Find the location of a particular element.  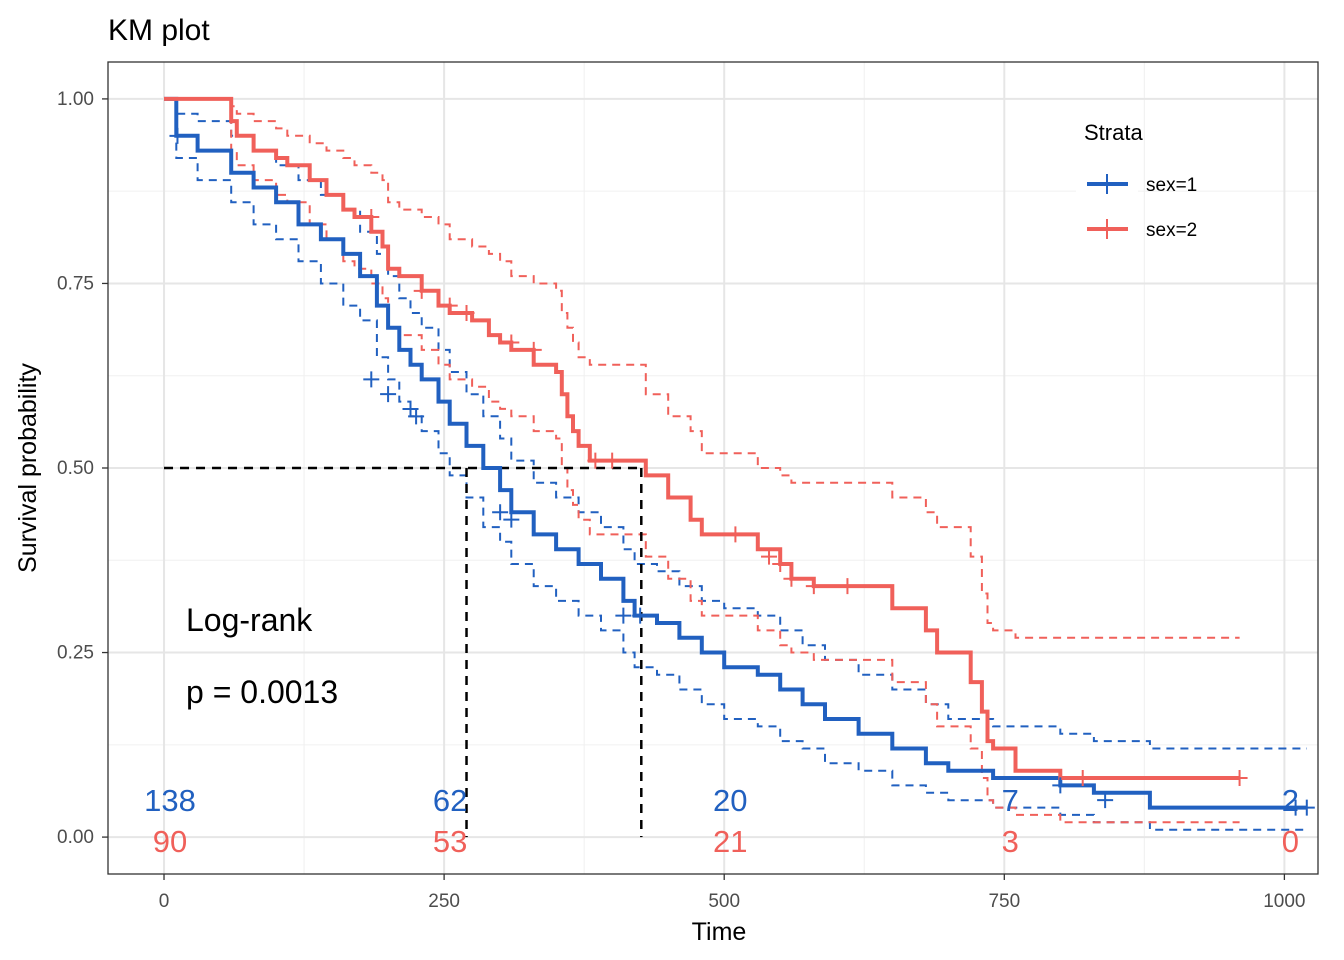

x-tick-label: 0 is located at coordinates (164, 901).